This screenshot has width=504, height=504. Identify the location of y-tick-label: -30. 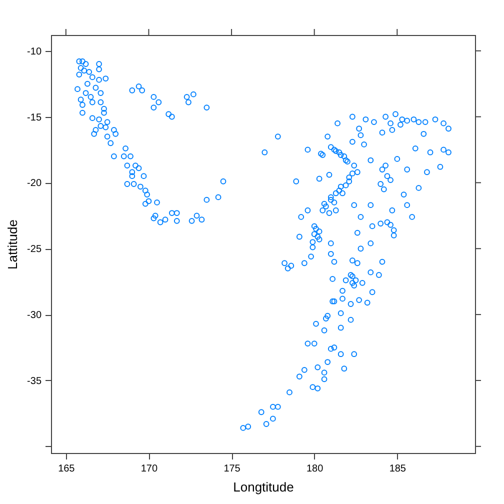
(34, 316).